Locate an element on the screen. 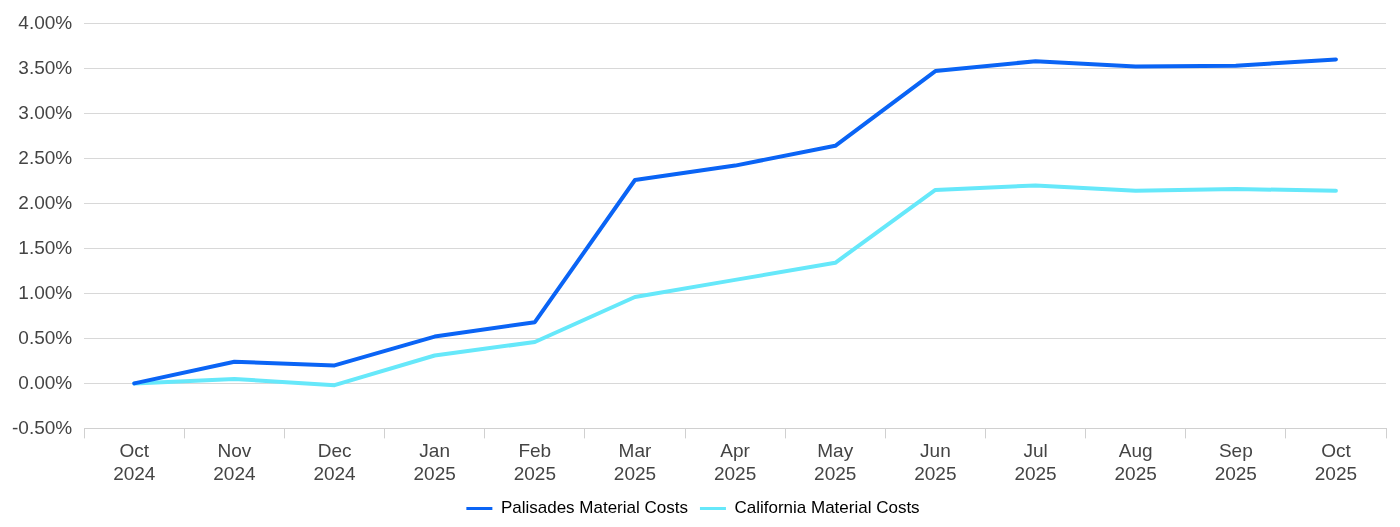 This screenshot has height=527, width=1400. y-tick-label: 3.00% is located at coordinates (45, 112).